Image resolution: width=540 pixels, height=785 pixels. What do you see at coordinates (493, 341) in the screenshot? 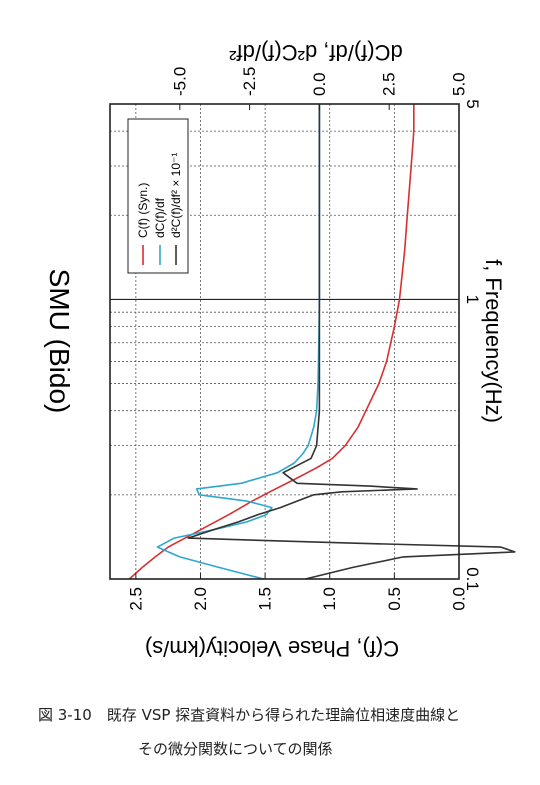
I see `x-axis-label: f, Frequency(Hz)` at bounding box center [493, 341].